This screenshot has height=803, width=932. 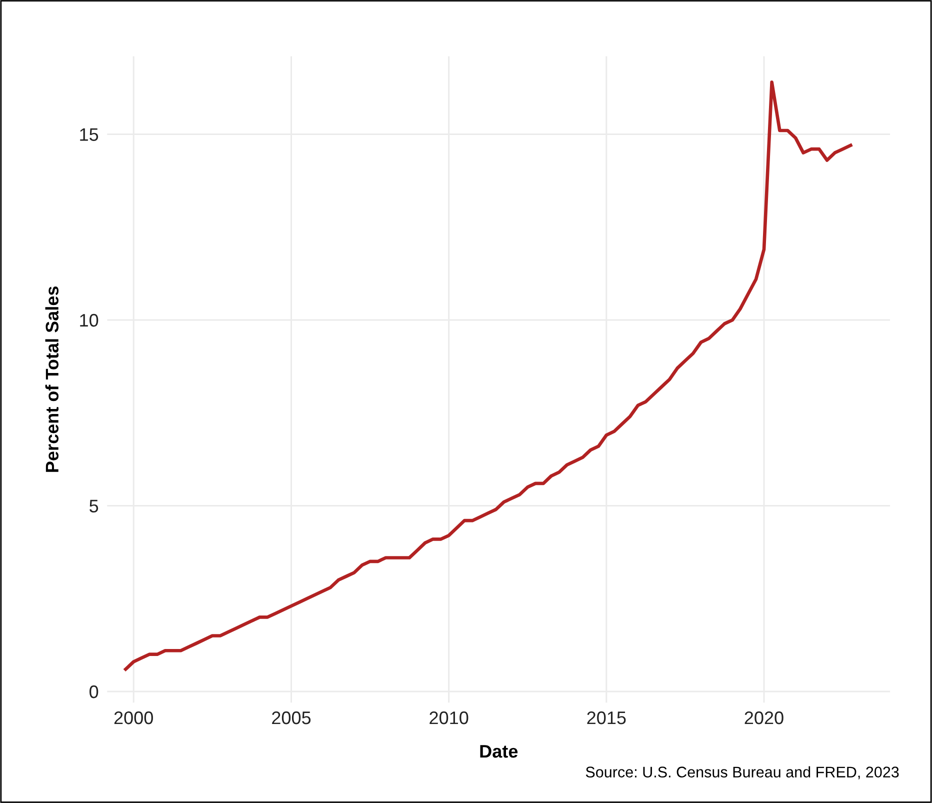 I want to click on x-tick-label: 2015, so click(x=606, y=717).